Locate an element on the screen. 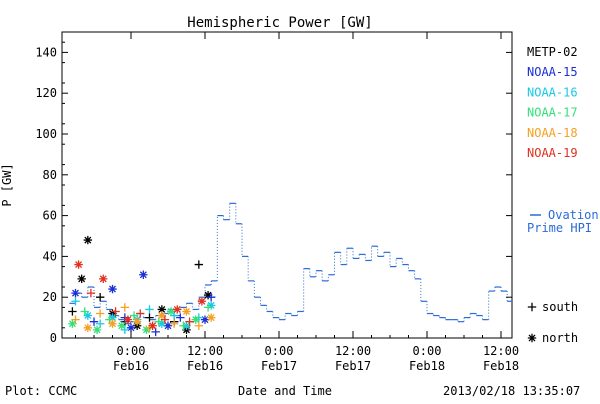  ovation-legend-line2: Prime HPI is located at coordinates (559, 228).